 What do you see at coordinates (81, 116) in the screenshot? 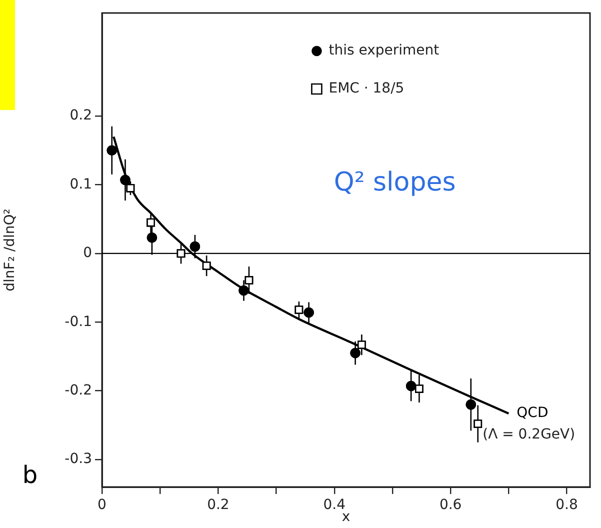
I see `y-tick-label: 0.2` at bounding box center [81, 116].